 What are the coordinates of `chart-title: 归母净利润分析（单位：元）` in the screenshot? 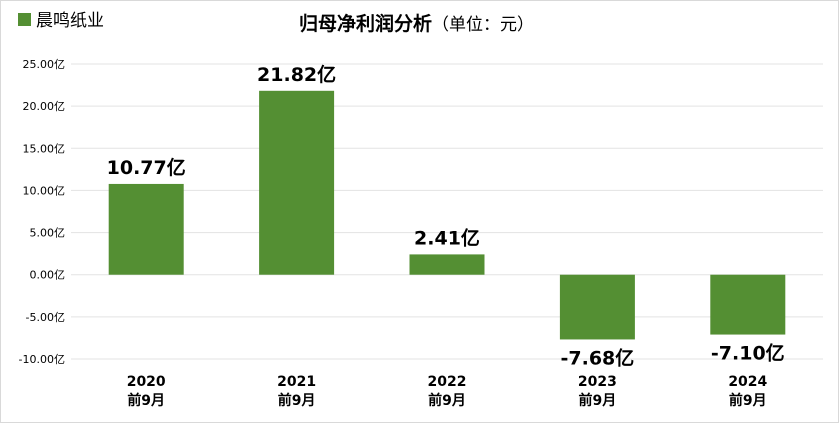 It's located at (416, 23).